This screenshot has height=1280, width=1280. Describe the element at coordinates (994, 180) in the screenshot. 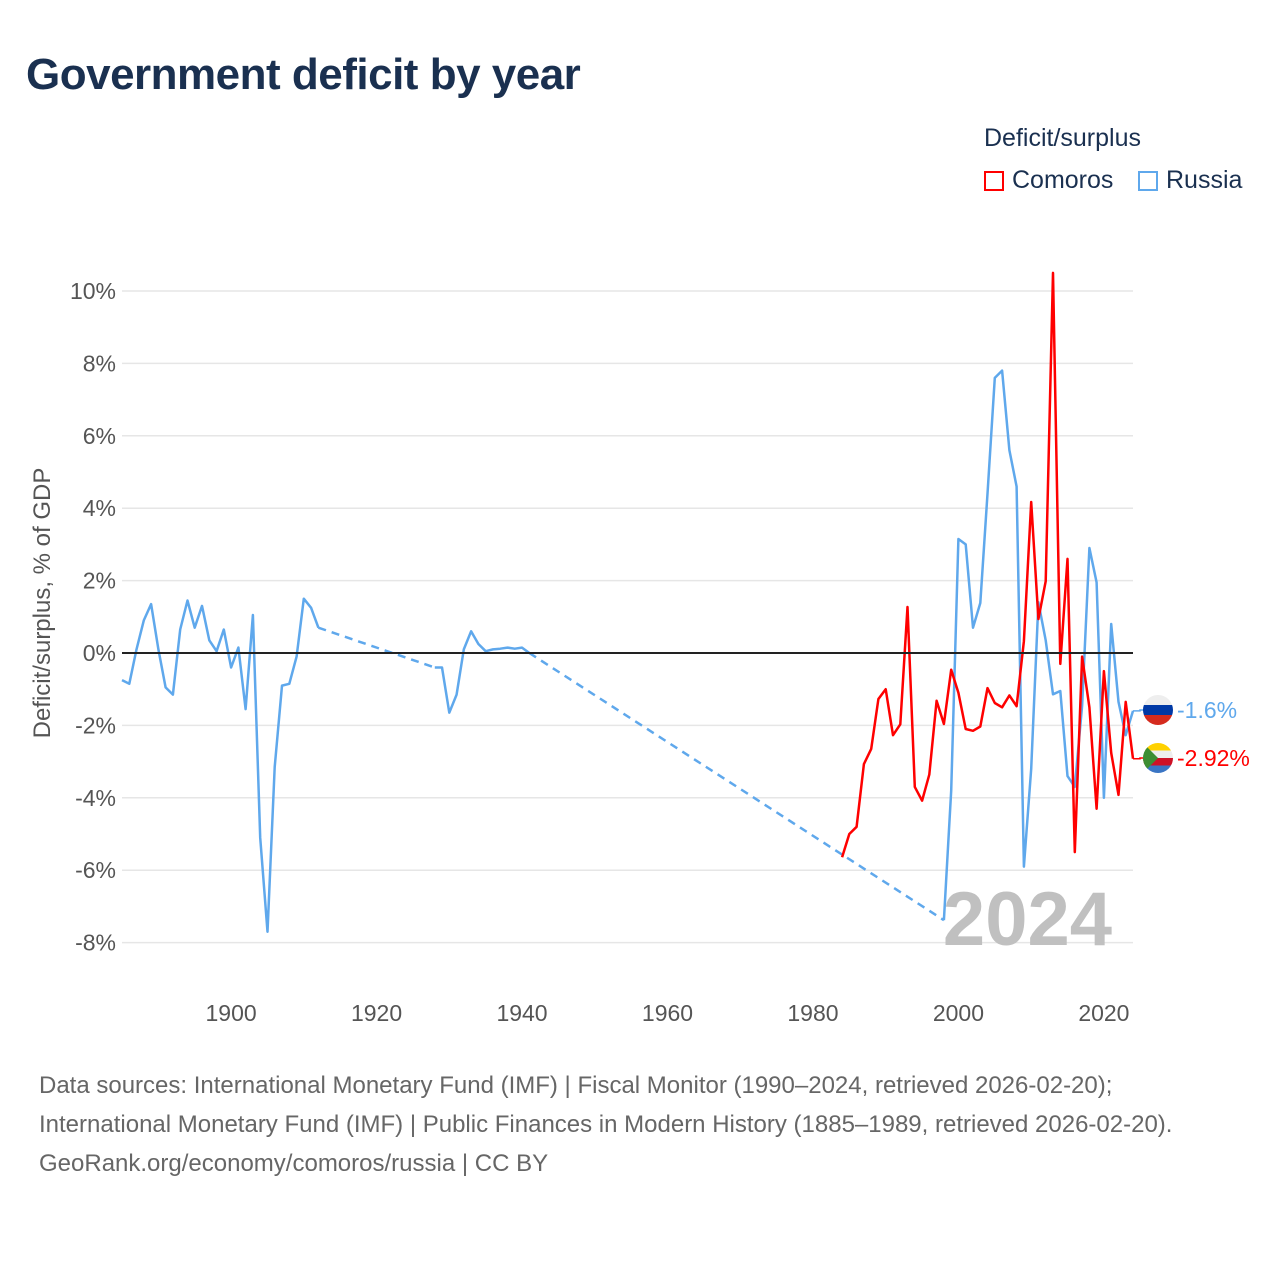

I see `legend-swatch-comoros` at that location.